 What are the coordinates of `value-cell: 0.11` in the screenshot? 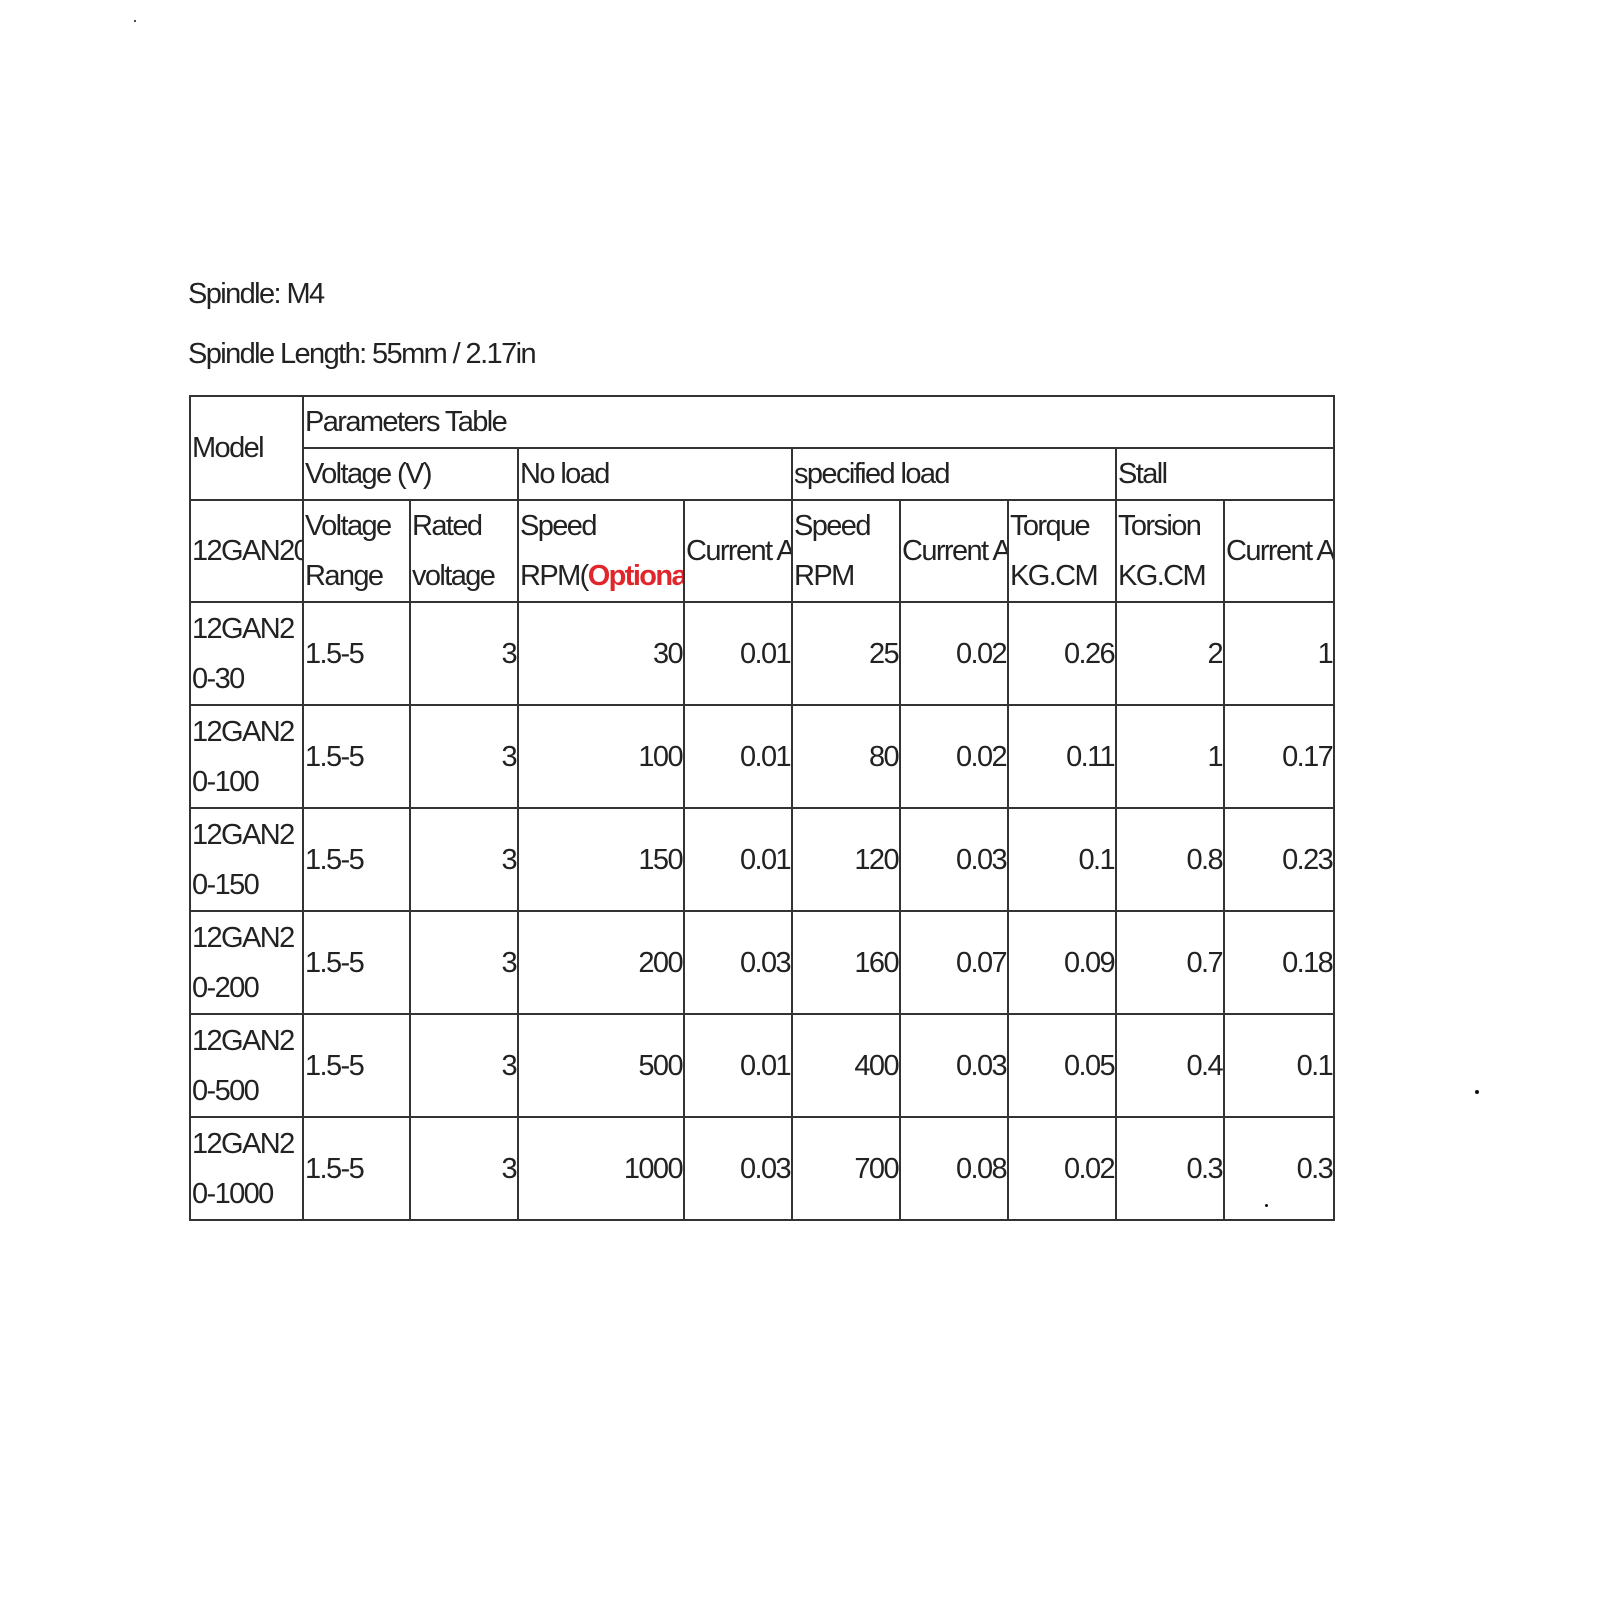 It's located at (1062, 756).